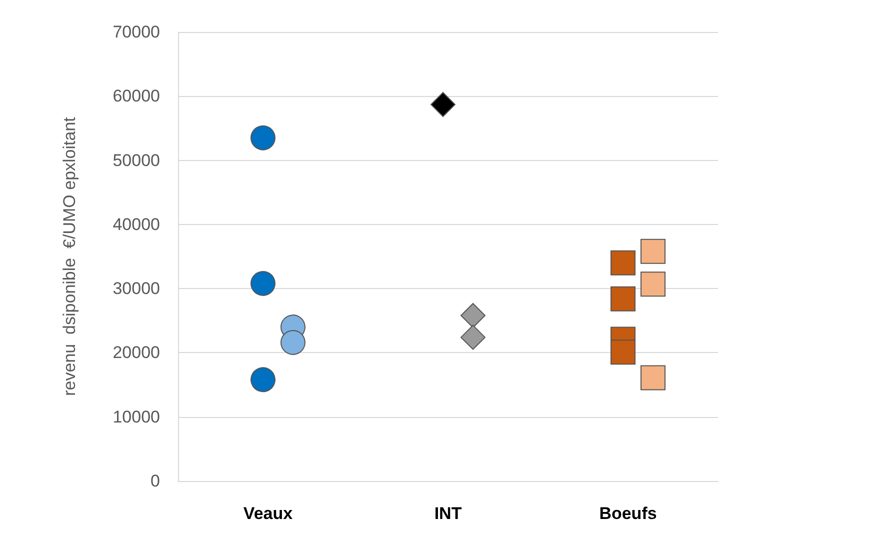 This screenshot has width=878, height=550. Describe the element at coordinates (136, 288) in the screenshot. I see `y-tick-label: 30000` at that location.